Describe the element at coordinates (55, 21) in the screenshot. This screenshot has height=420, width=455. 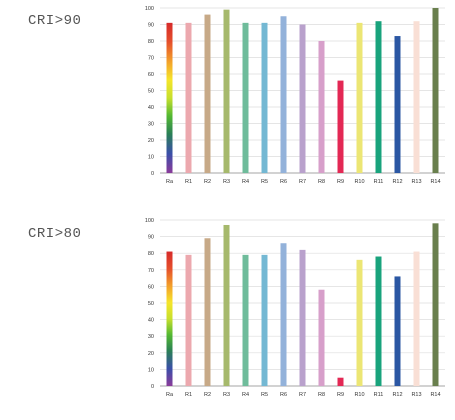
I see `cri90-label: CRI>90` at that location.